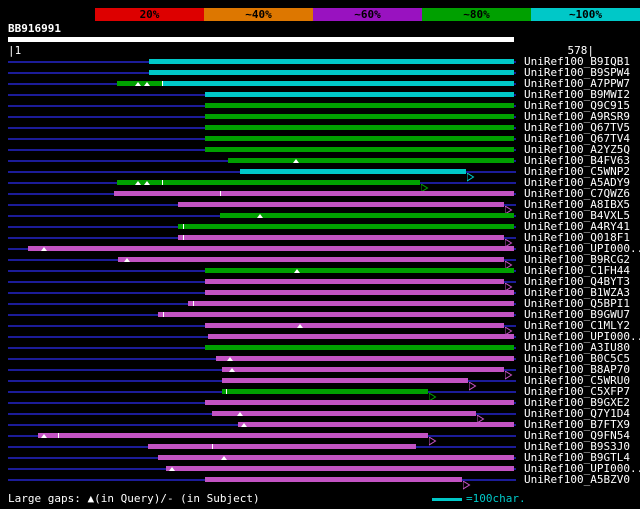 Image resolution: width=640 pixels, height=509 pixels. I want to click on alignment-row: UniRef100_Q9C915, so click(320, 105).